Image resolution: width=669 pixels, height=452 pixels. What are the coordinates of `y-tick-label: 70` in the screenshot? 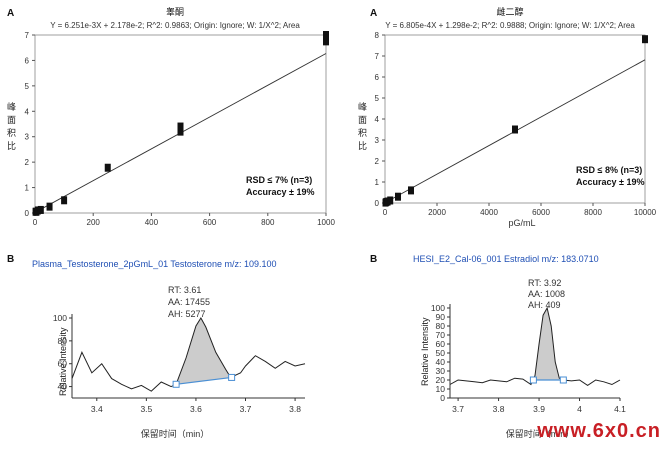 It's located at (441, 335).